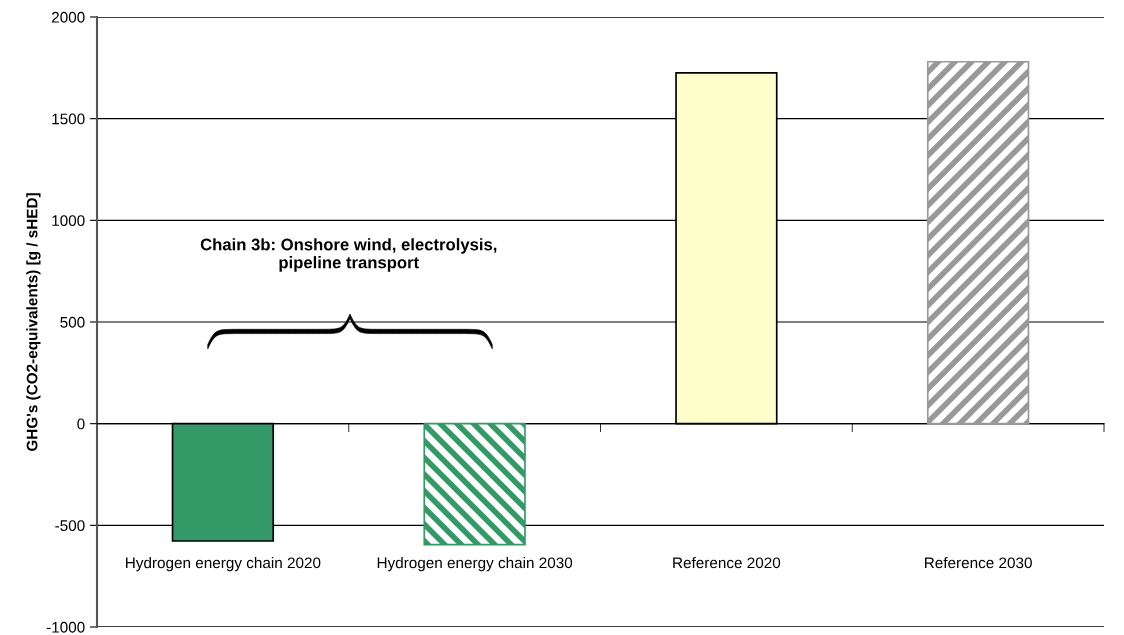 This screenshot has height=635, width=1124. I want to click on y-tick-label: 500, so click(72, 322).